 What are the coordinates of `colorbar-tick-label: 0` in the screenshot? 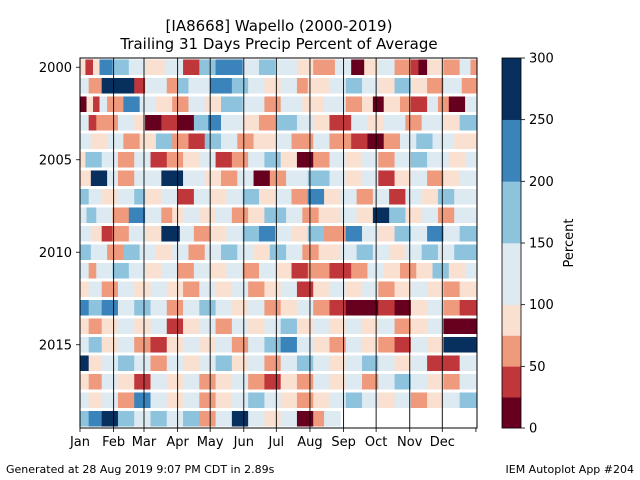 It's located at (533, 429).